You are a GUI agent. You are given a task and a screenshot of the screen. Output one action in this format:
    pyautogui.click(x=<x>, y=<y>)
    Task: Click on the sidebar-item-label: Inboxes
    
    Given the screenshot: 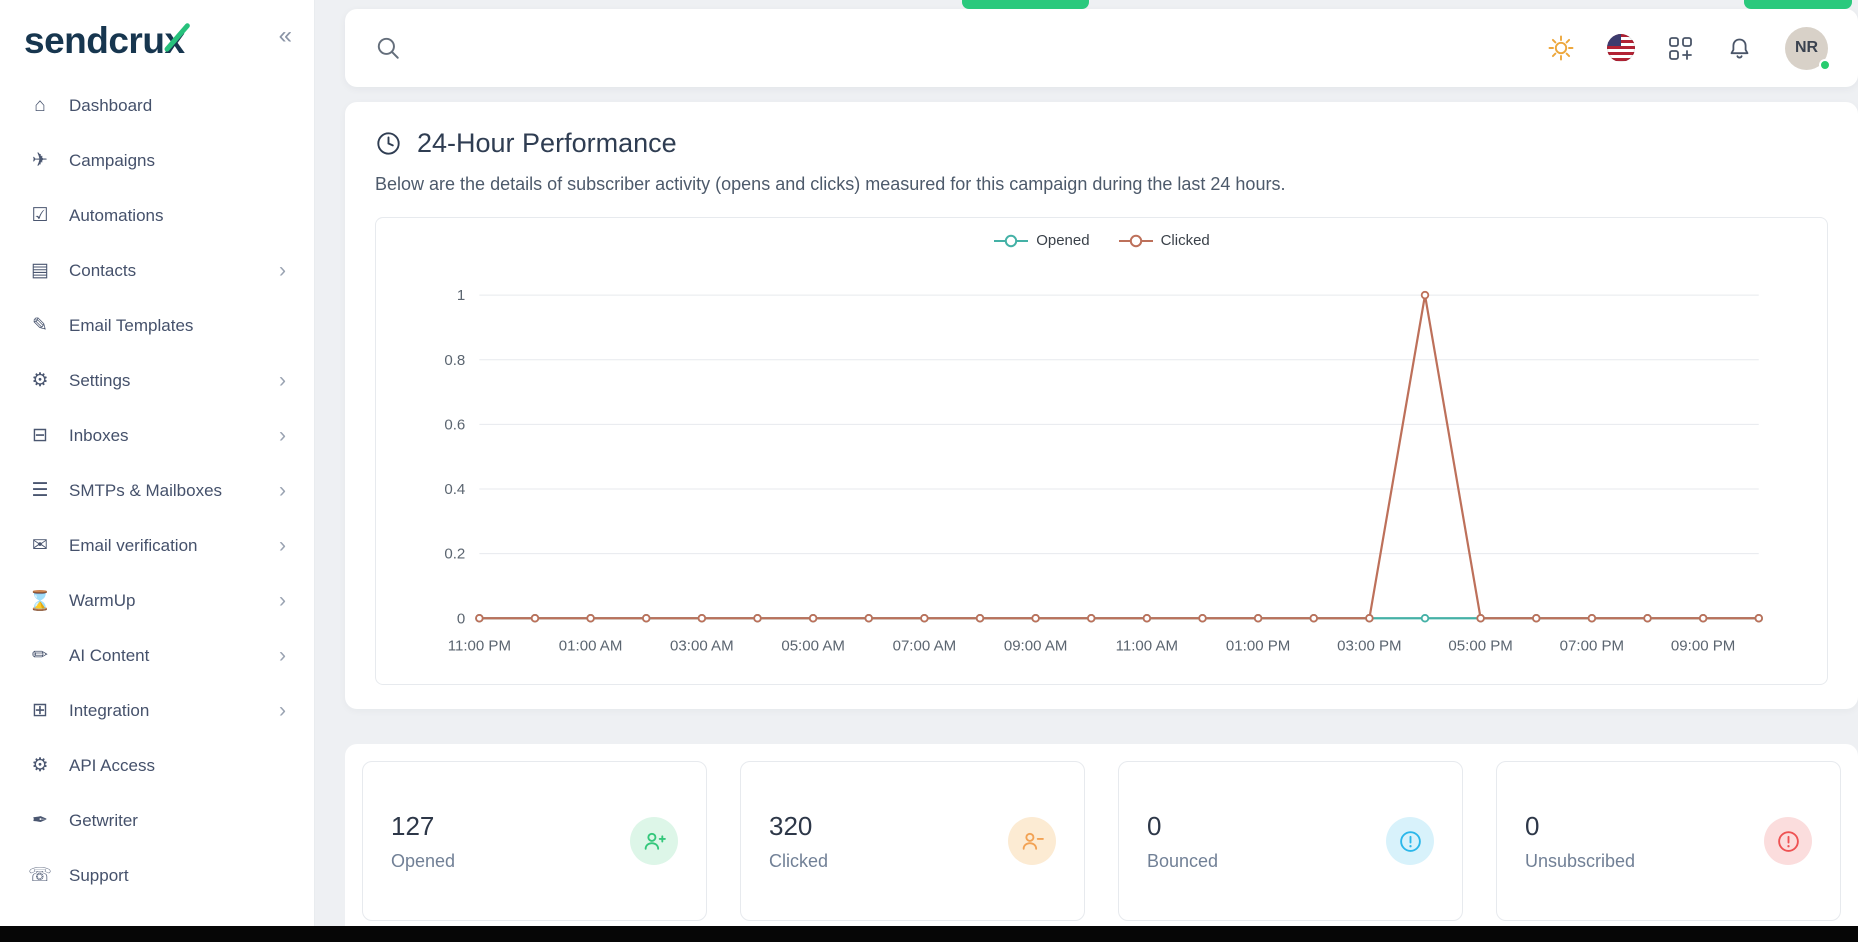 What is the action you would take?
    pyautogui.click(x=99, y=435)
    